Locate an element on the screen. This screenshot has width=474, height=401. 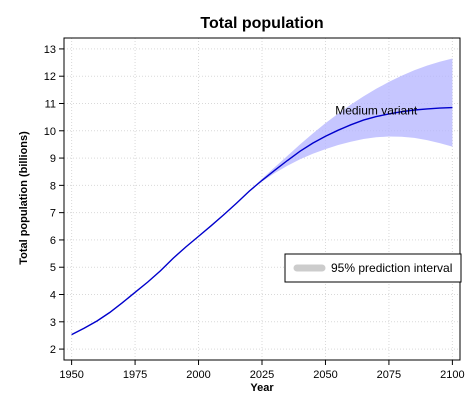
x-tick-label: 1975 is located at coordinates (135, 375).